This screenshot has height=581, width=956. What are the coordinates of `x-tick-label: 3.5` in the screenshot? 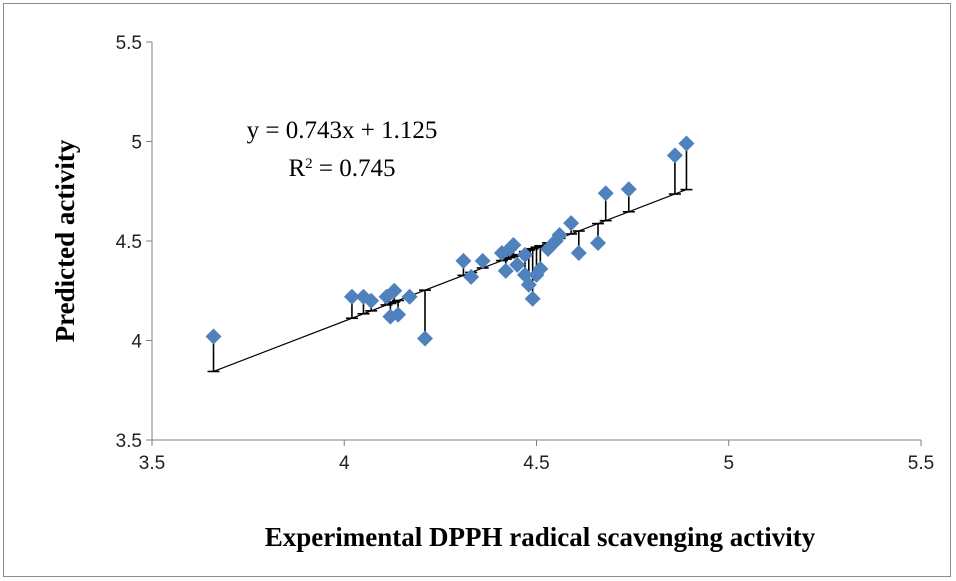 It's located at (152, 463).